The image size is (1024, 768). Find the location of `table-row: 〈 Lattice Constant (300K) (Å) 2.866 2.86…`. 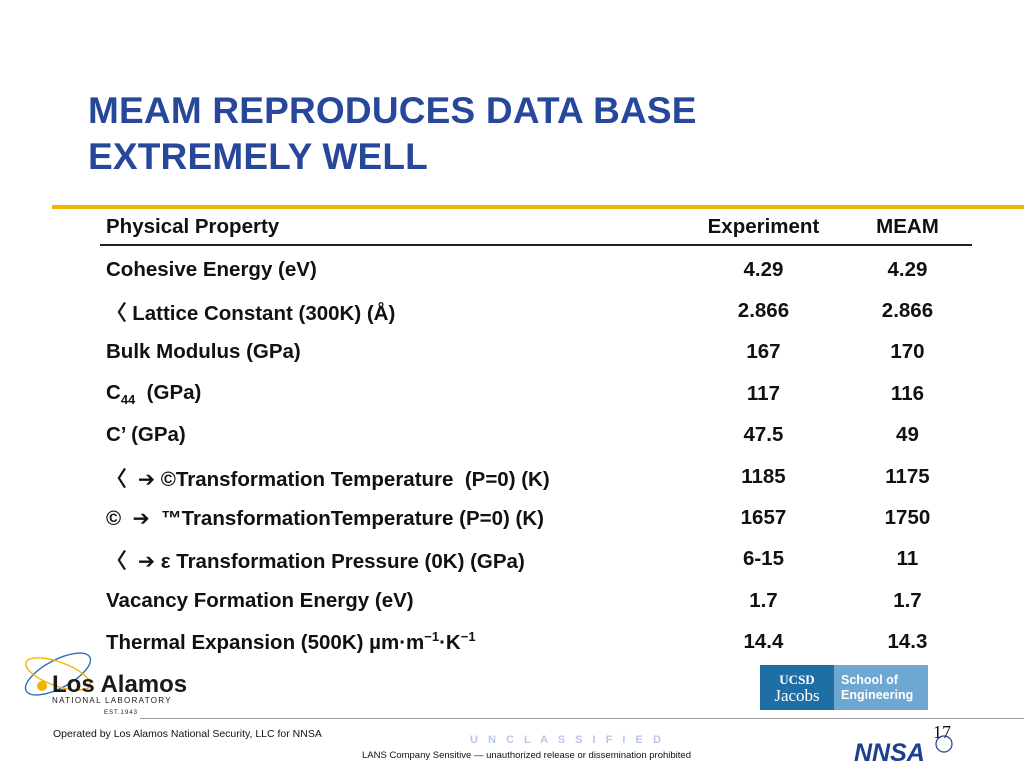

table-row: 〈 Lattice Constant (300K) (Å) 2.866 2.86… is located at coordinates (536, 310).